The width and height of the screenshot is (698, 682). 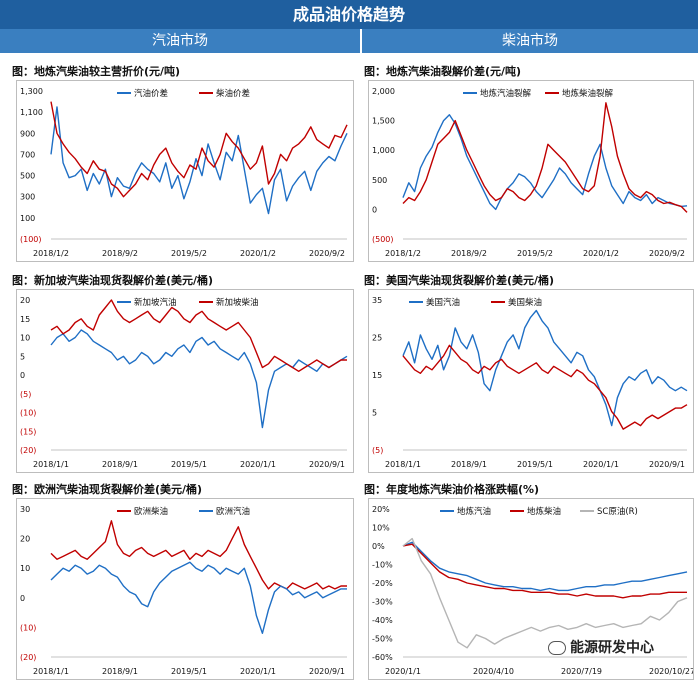 I want to click on y-tick-label: 0%, so click(x=378, y=546).